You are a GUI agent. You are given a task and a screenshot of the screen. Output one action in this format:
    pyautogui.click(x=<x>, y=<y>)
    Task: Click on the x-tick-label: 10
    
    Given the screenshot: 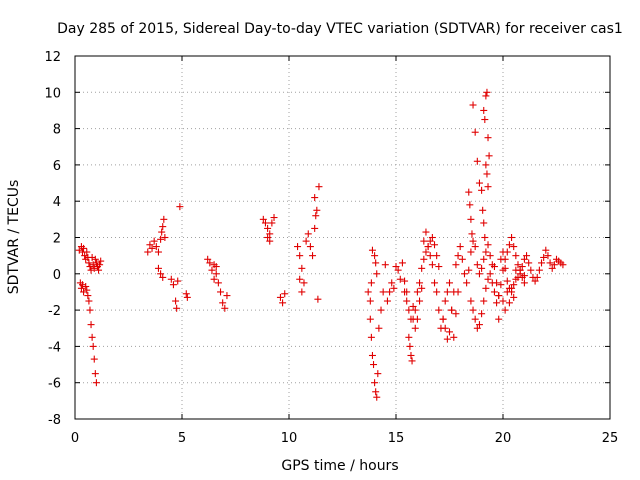 What is the action you would take?
    pyautogui.click(x=289, y=438)
    